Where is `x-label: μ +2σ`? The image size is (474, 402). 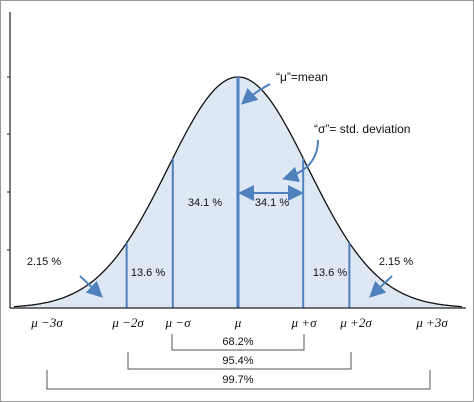
x-label: μ +2σ is located at coordinates (355, 322).